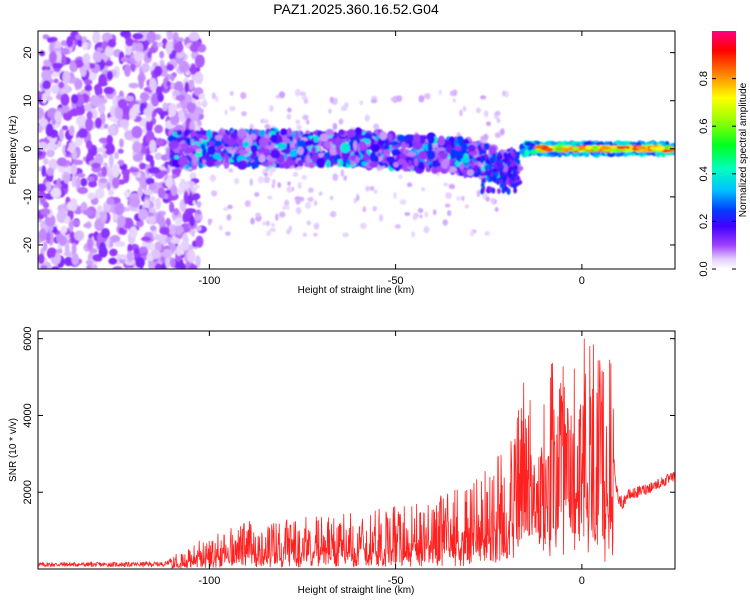 The width and height of the screenshot is (750, 600). What do you see at coordinates (28, 101) in the screenshot?
I see `y-tick-label: 10` at bounding box center [28, 101].